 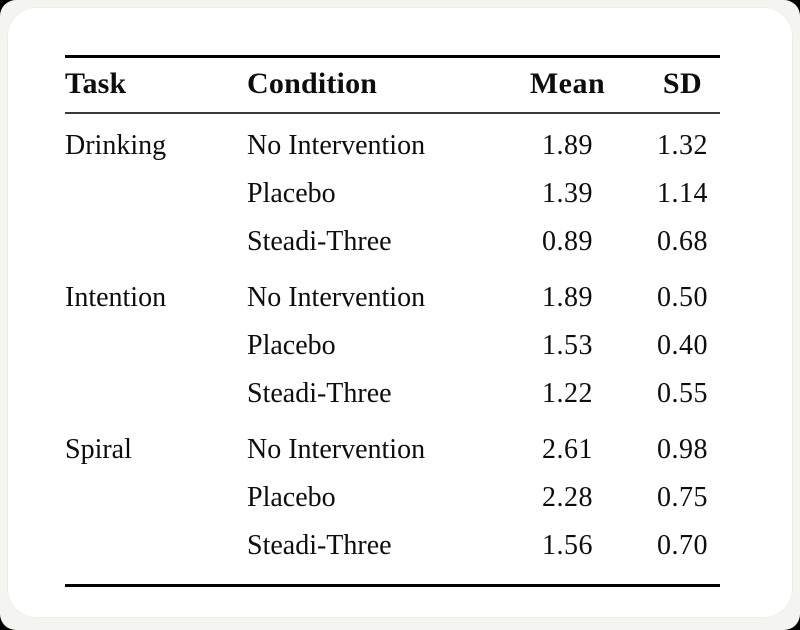 I want to click on table-row: Placebo 2.28 0.75, so click(x=392, y=498).